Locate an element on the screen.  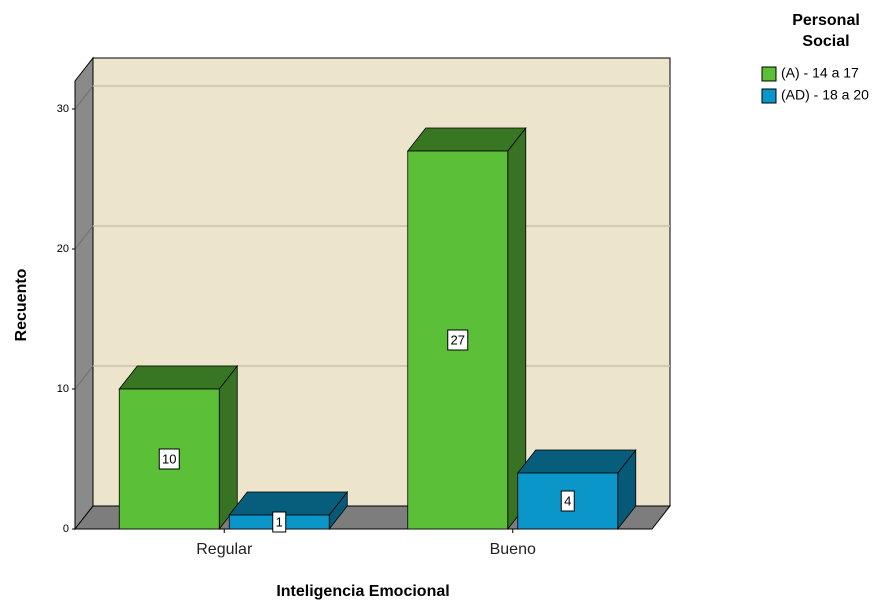
y-tick-label: 30 is located at coordinates (63, 109).